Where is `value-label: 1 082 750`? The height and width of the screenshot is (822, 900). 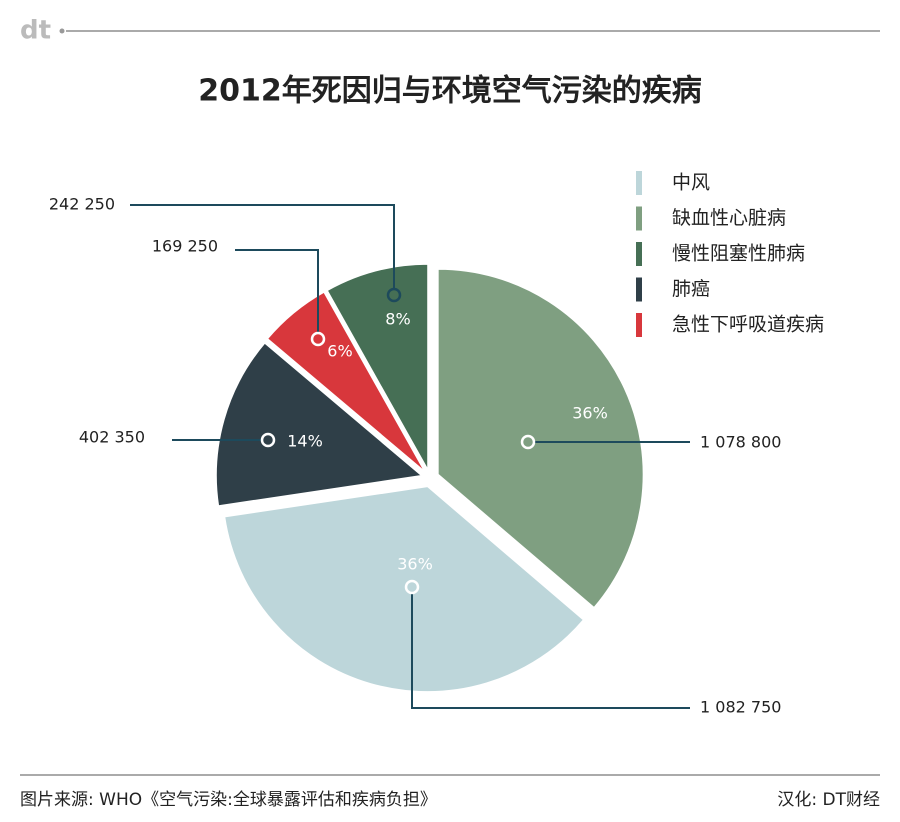
value-label: 1 082 750 is located at coordinates (740, 707).